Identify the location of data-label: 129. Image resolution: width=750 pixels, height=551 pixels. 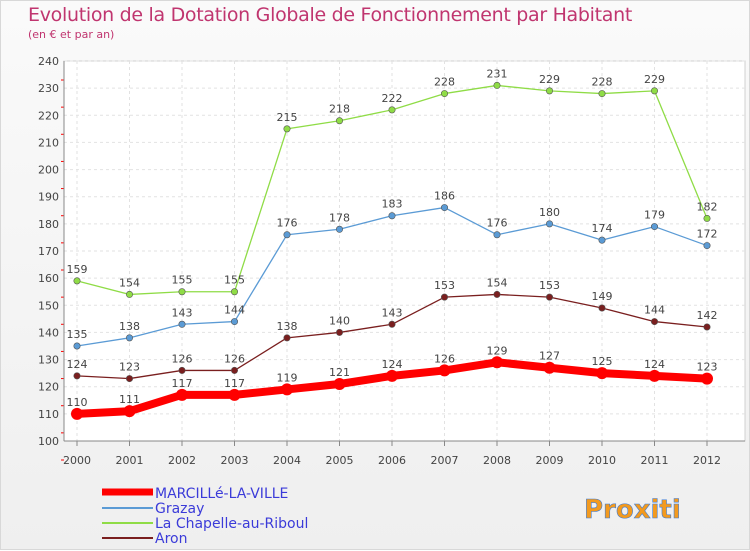
(497, 350).